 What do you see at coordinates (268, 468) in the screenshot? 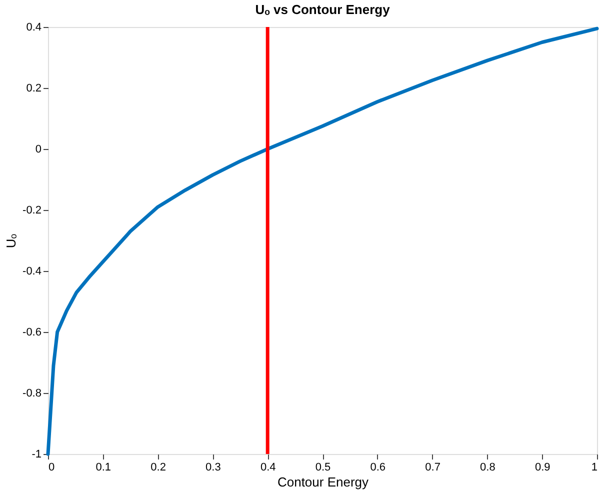
I see `x-tick-label: 0.4` at bounding box center [268, 468].